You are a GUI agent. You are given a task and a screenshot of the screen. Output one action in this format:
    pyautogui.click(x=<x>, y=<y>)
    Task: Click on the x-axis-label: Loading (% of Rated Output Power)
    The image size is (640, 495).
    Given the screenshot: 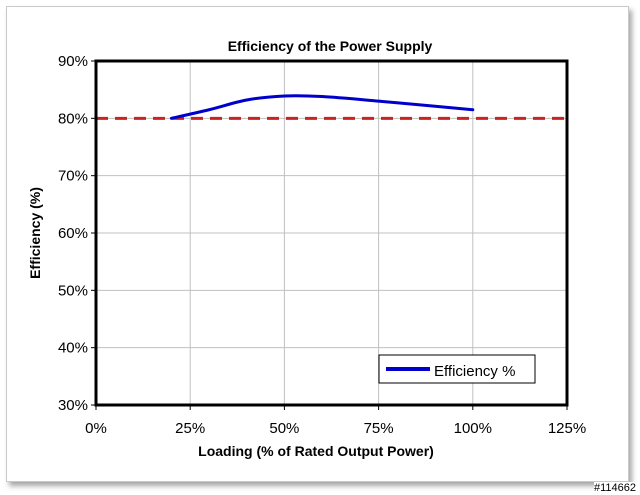 What is the action you would take?
    pyautogui.click(x=316, y=451)
    